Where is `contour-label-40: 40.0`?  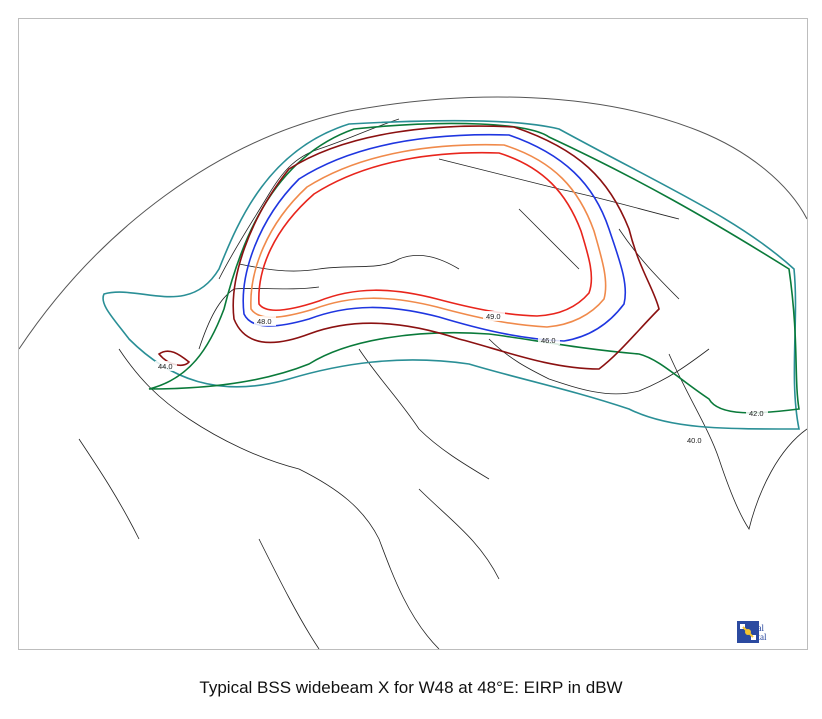 contour-label-40: 40.0 is located at coordinates (694, 440).